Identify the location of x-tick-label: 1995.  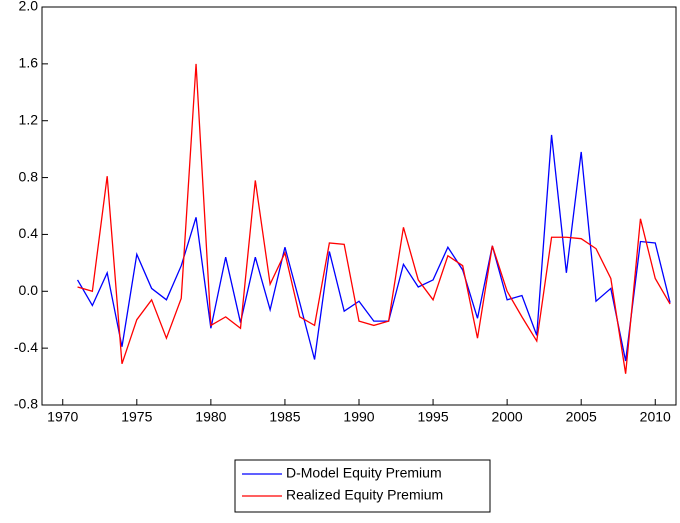
(432, 417).